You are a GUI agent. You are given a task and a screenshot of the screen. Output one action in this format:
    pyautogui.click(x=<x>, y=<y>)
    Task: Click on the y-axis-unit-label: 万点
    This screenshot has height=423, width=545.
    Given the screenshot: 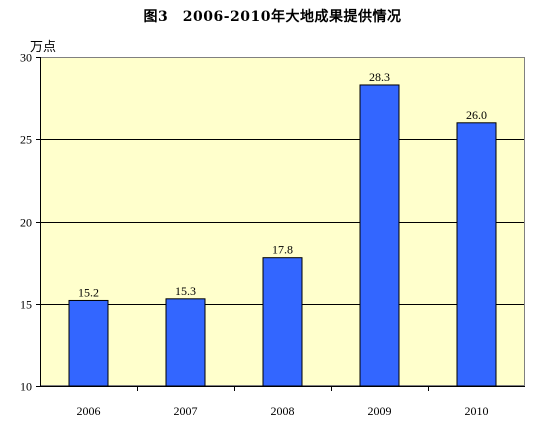 What is the action you would take?
    pyautogui.click(x=43, y=47)
    